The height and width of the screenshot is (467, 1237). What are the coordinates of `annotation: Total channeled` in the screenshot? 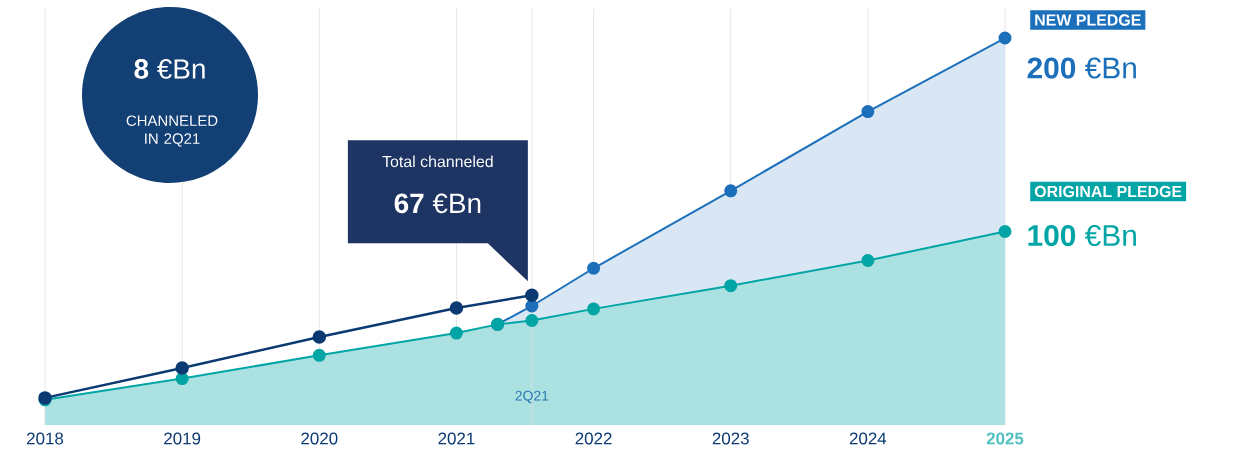 It's located at (437, 161).